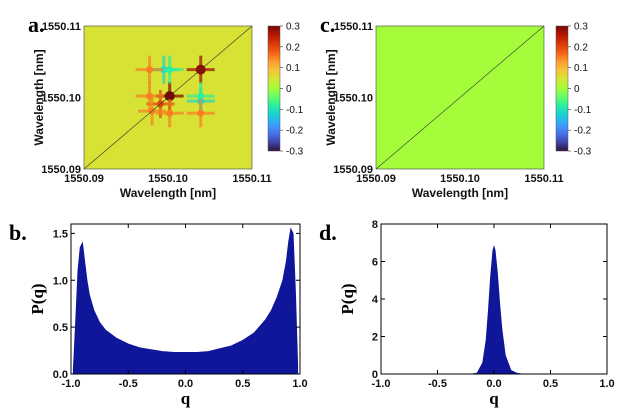 Image resolution: width=639 pixels, height=418 pixels. Describe the element at coordinates (36, 24) in the screenshot. I see `panel-label: a.` at that location.